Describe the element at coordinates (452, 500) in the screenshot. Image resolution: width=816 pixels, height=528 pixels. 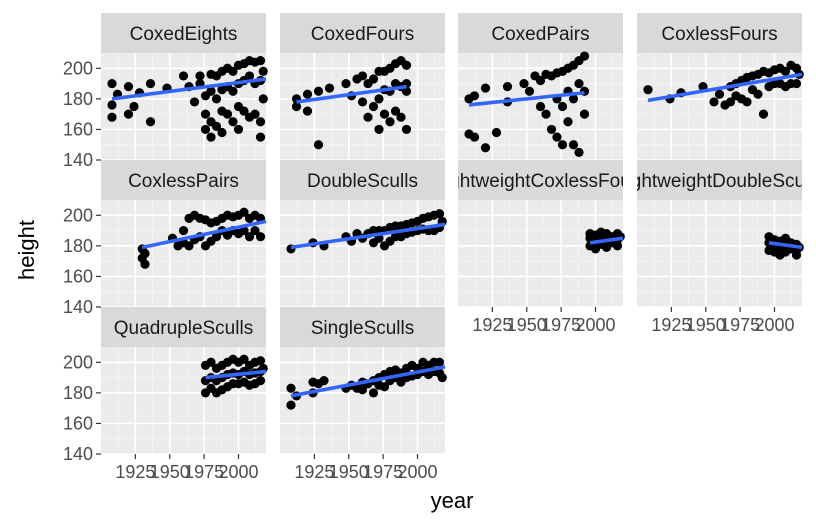
I see `x-axis-title: year` at that location.